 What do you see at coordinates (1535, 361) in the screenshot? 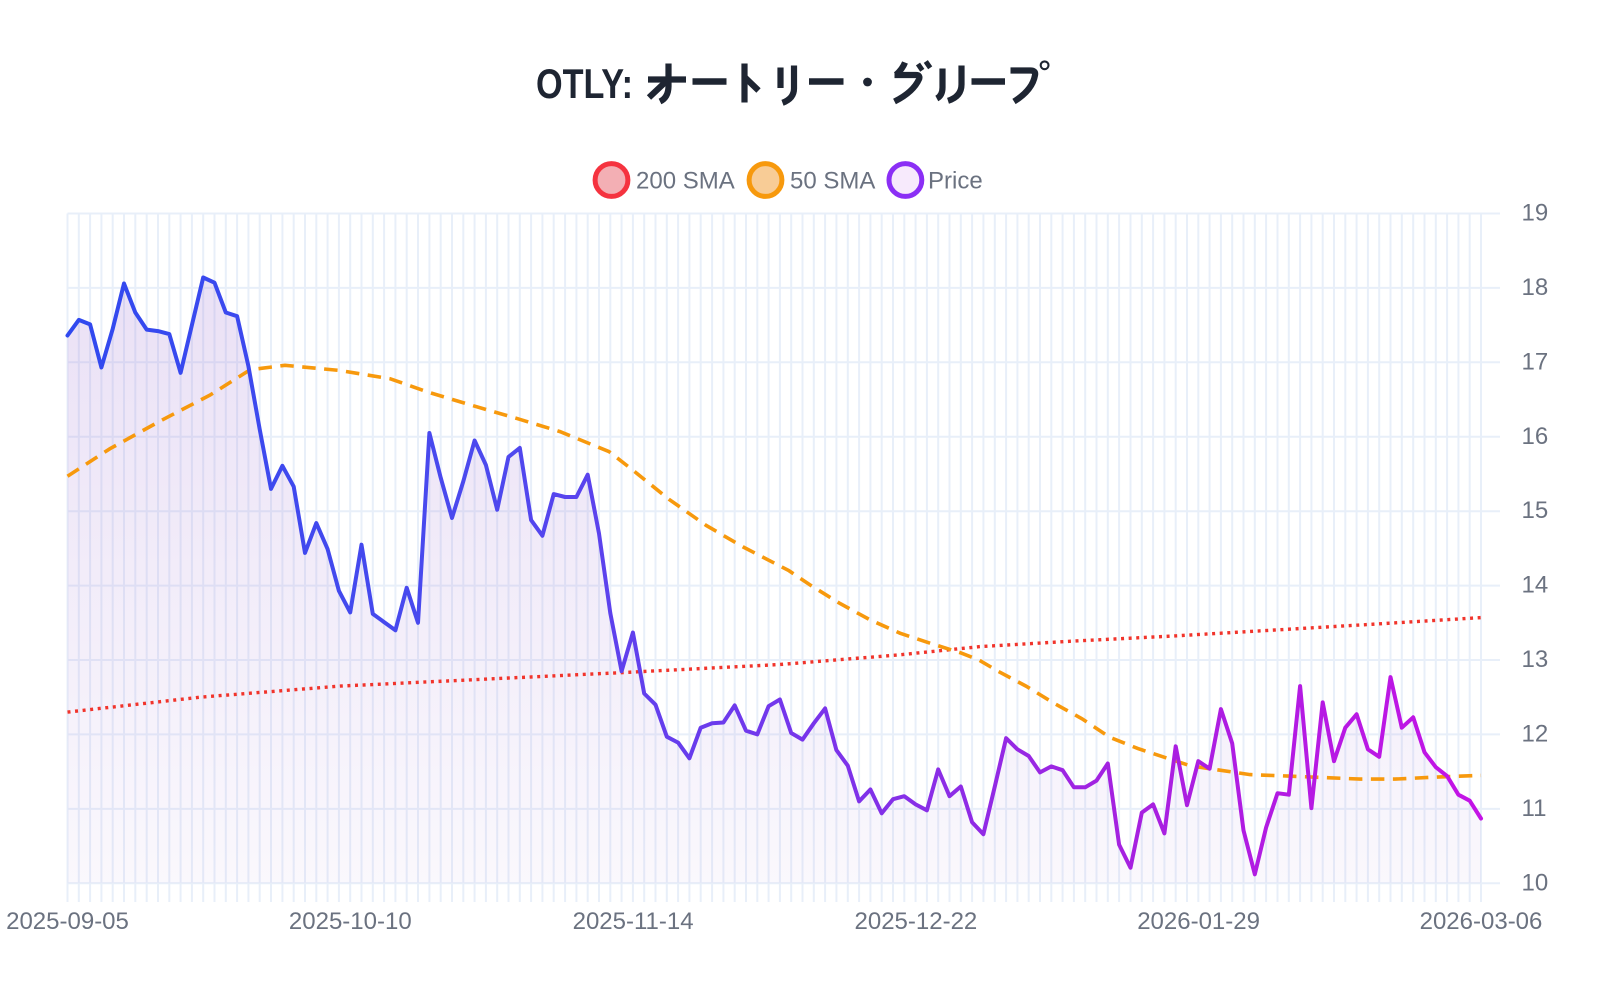
I see `svg-text: 17` at bounding box center [1535, 361].